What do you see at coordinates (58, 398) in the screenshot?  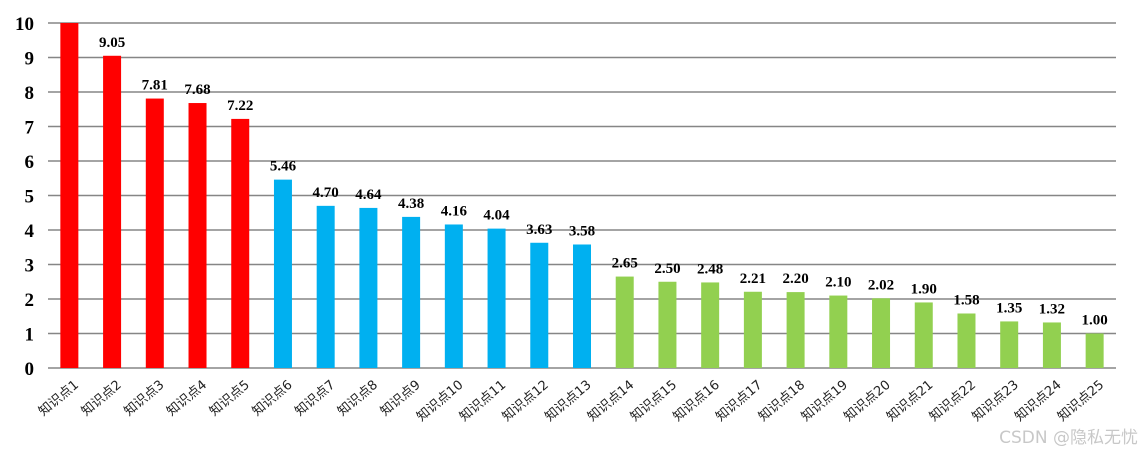 I see `x-tick-label: 知识点1` at bounding box center [58, 398].